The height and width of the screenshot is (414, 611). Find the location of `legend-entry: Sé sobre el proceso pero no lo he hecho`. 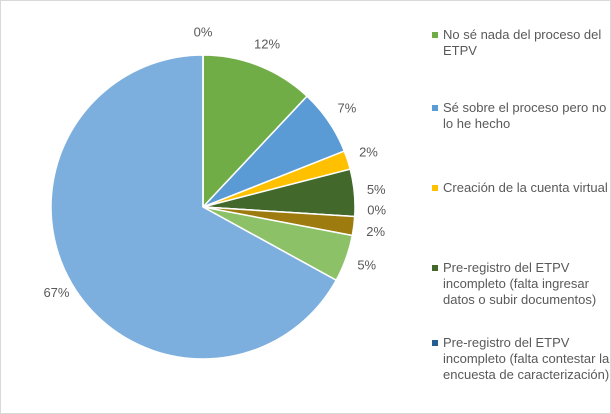

legend-entry: Sé sobre el proceso pero no lo he hecho is located at coordinates (521, 116).